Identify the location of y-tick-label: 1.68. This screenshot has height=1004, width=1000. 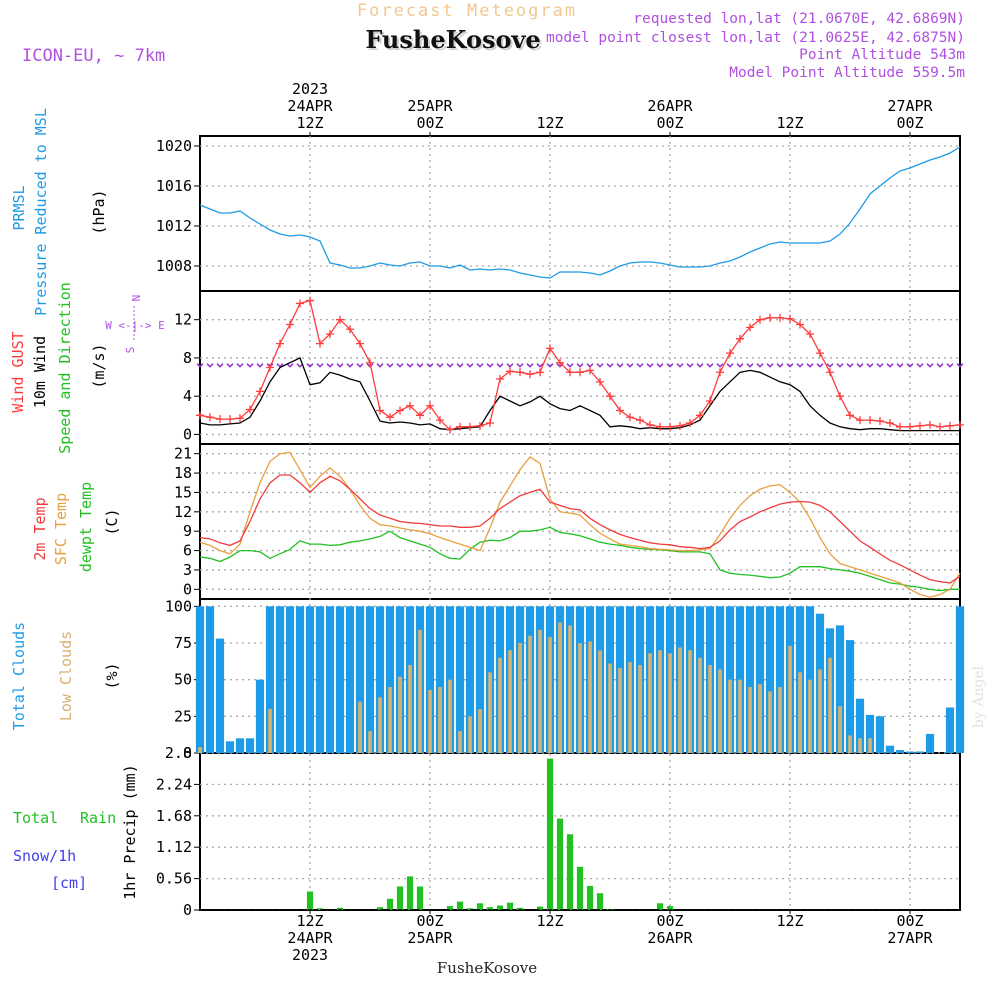
(174, 816).